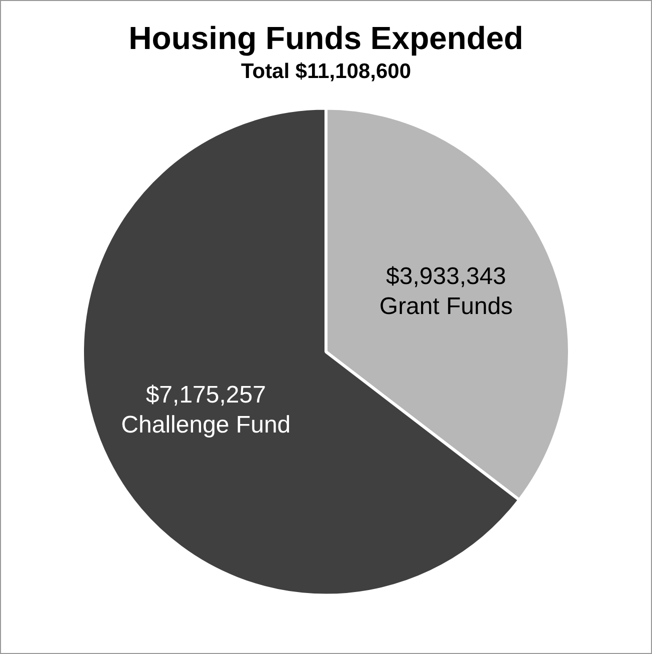 This screenshot has height=654, width=652. I want to click on data-label: $7,175,257, so click(206, 395).